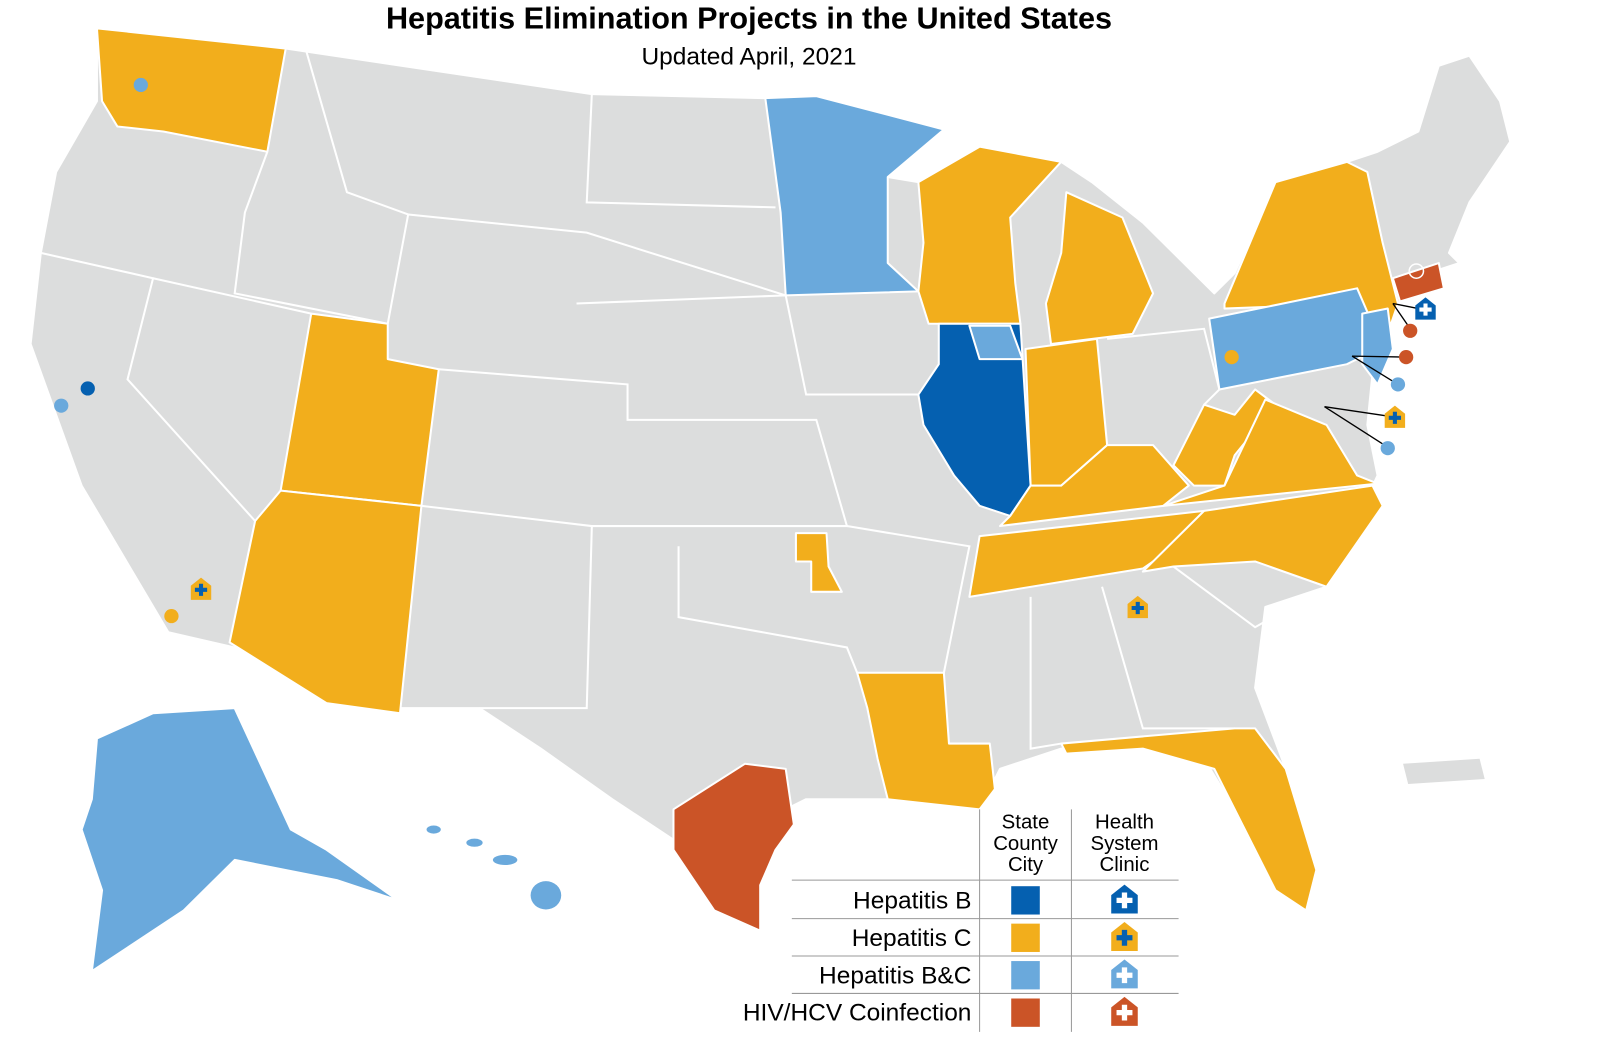 This screenshot has width=1600, height=1042. Describe the element at coordinates (1189, 819) in the screenshot. I see `florida` at that location.